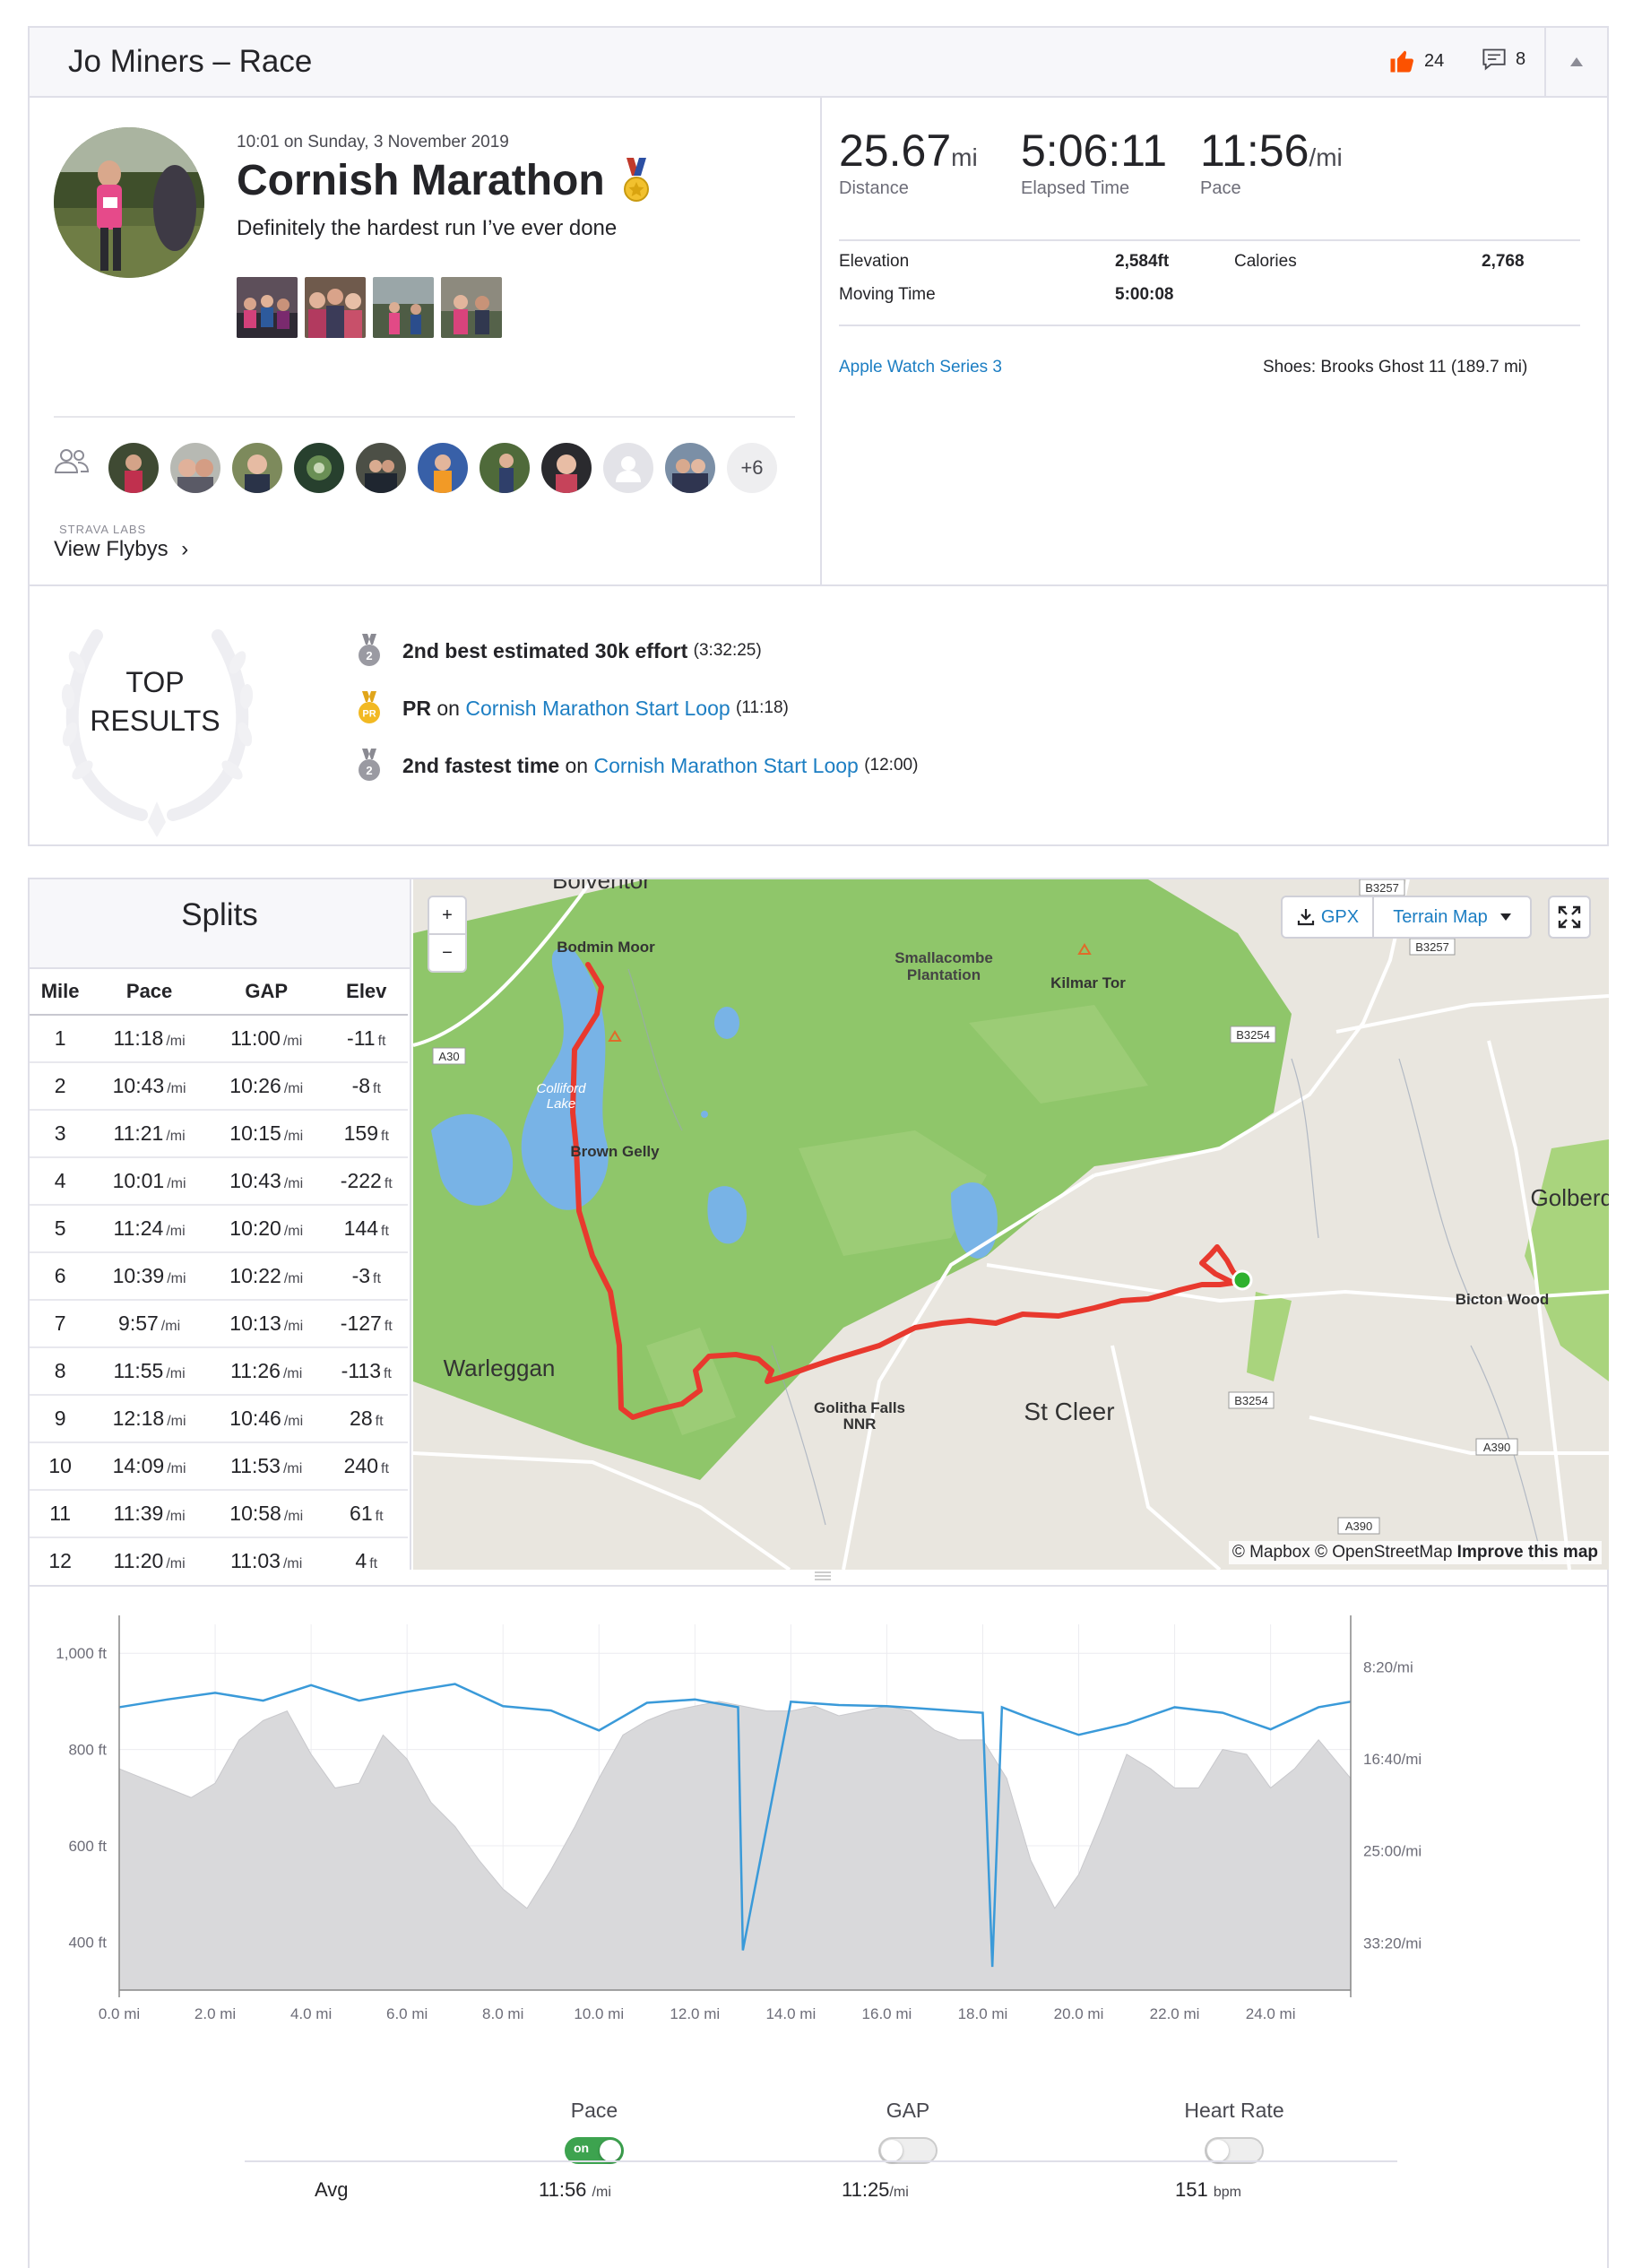  What do you see at coordinates (1340, 916) in the screenshot?
I see `gpx-label: GPX` at bounding box center [1340, 916].